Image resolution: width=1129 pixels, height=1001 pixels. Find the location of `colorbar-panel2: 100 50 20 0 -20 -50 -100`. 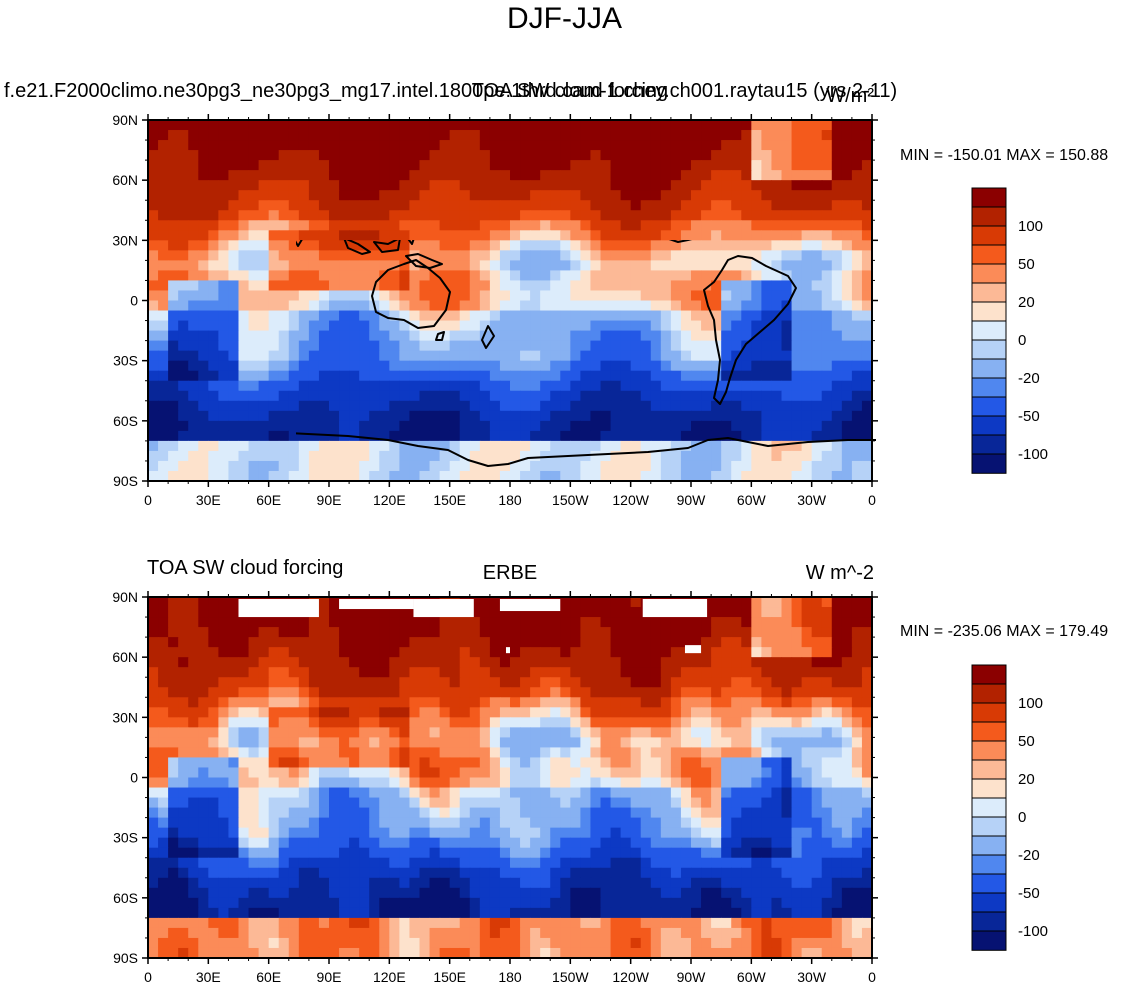

colorbar-panel2: 100 50 20 0 -20 -50 -100 is located at coordinates (1009, 807).